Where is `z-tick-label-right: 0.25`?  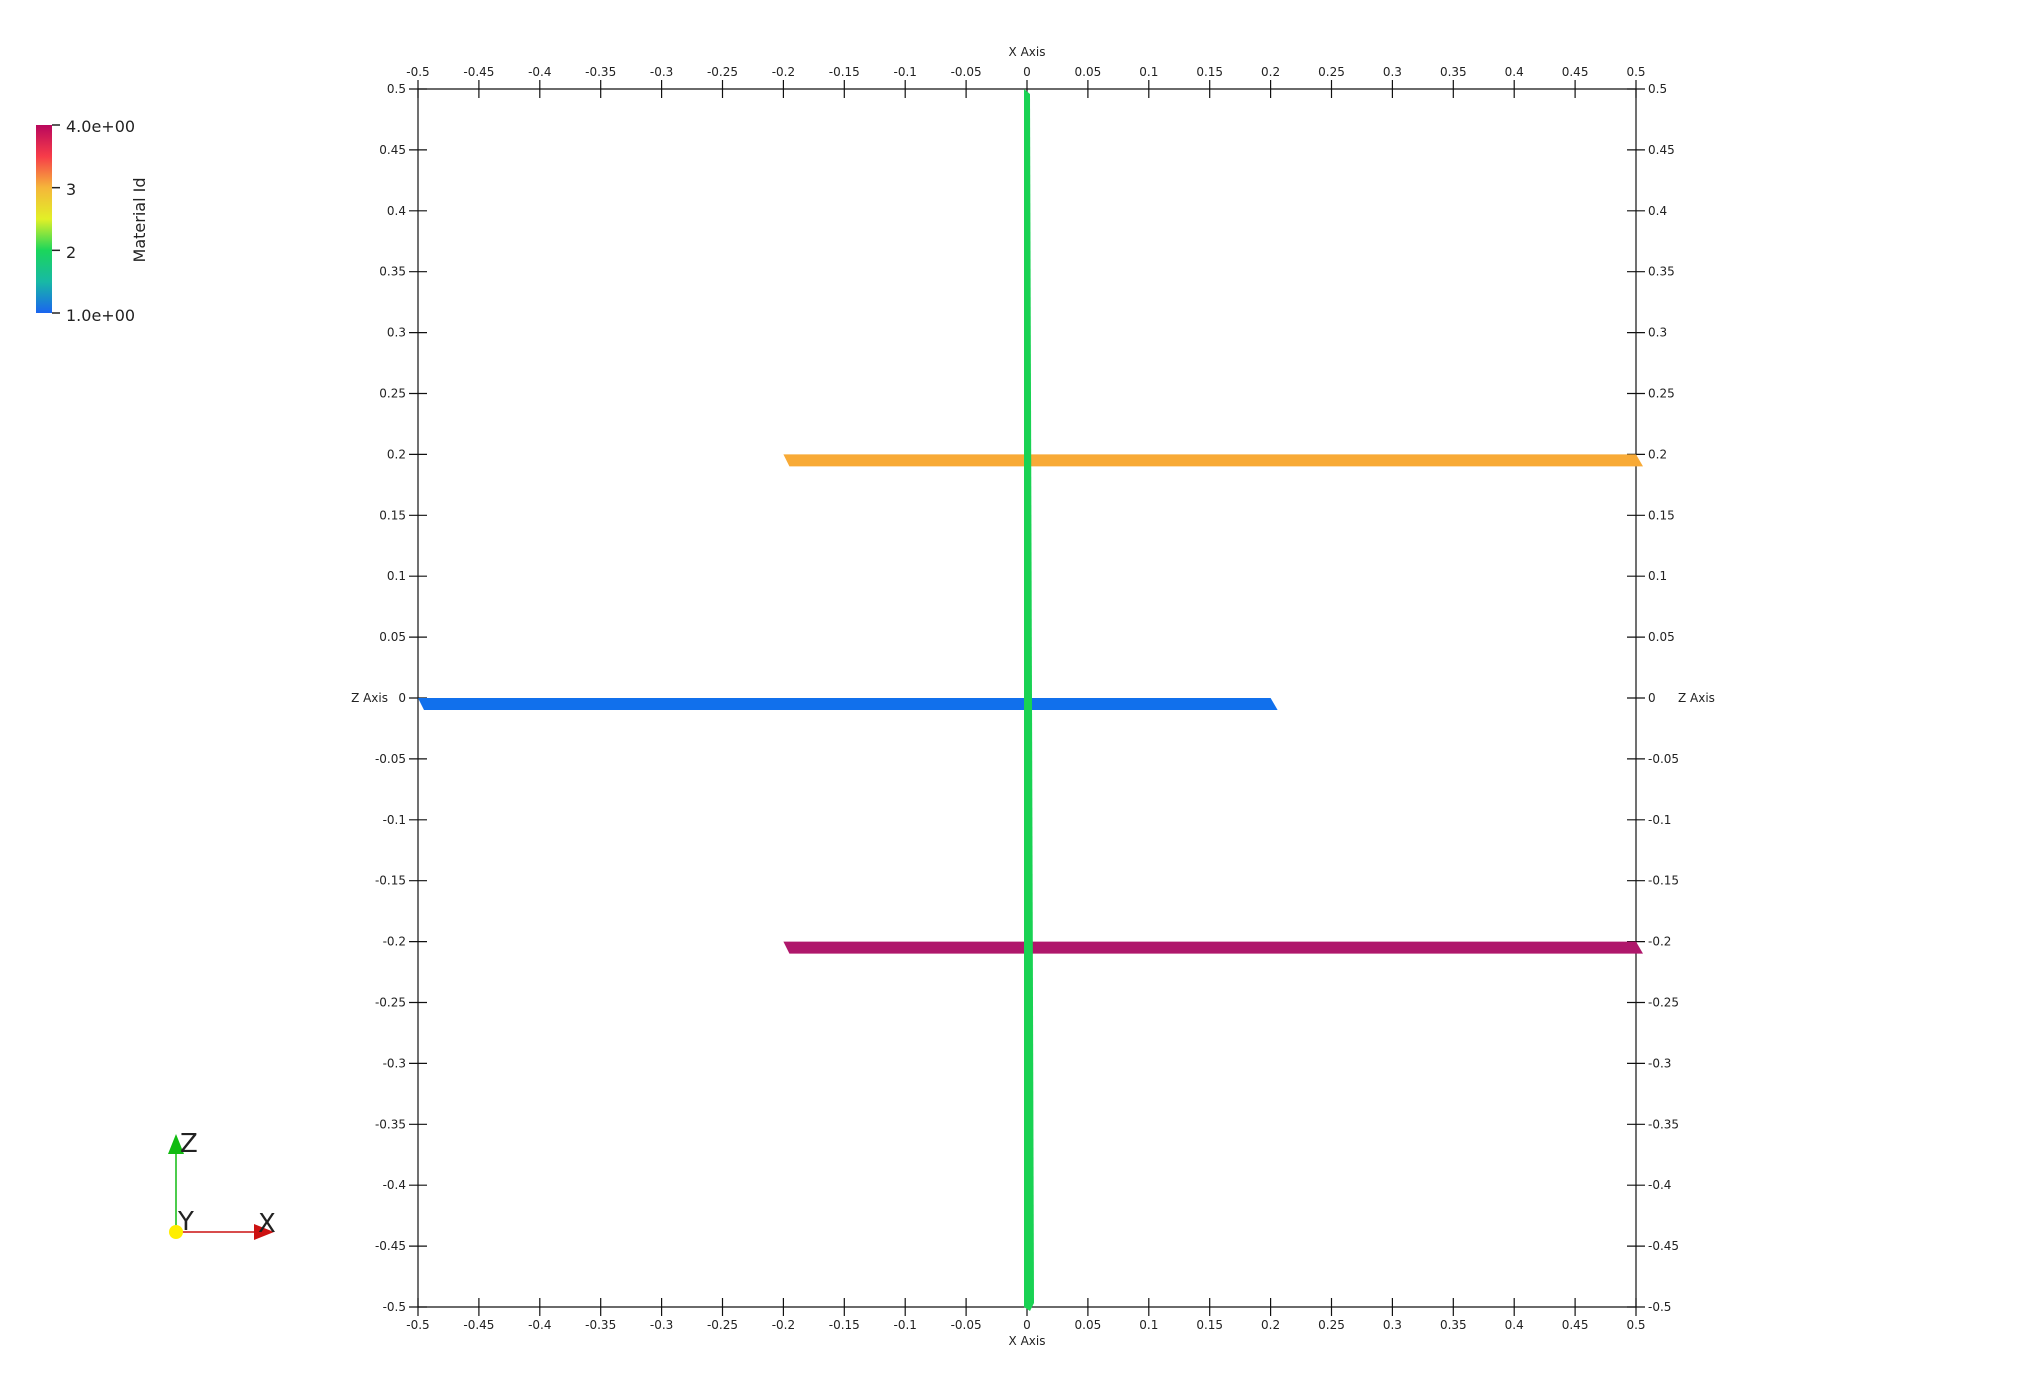
z-tick-label-right: 0.25 is located at coordinates (1661, 394).